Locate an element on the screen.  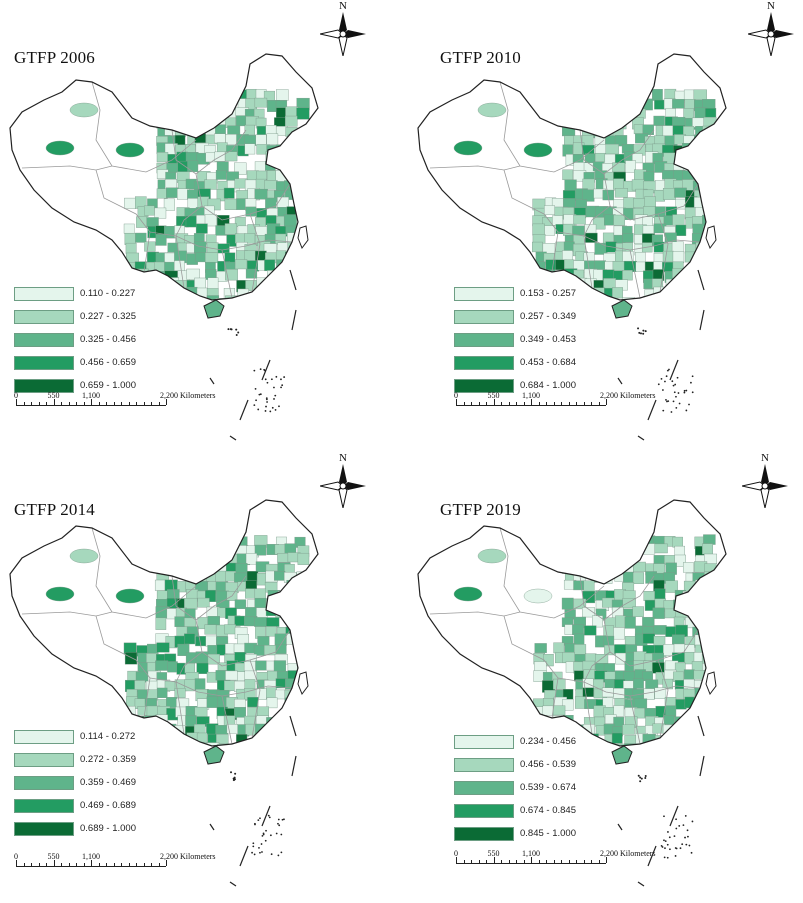
legend-label: 0.227 - 0.325 is located at coordinates (108, 316).